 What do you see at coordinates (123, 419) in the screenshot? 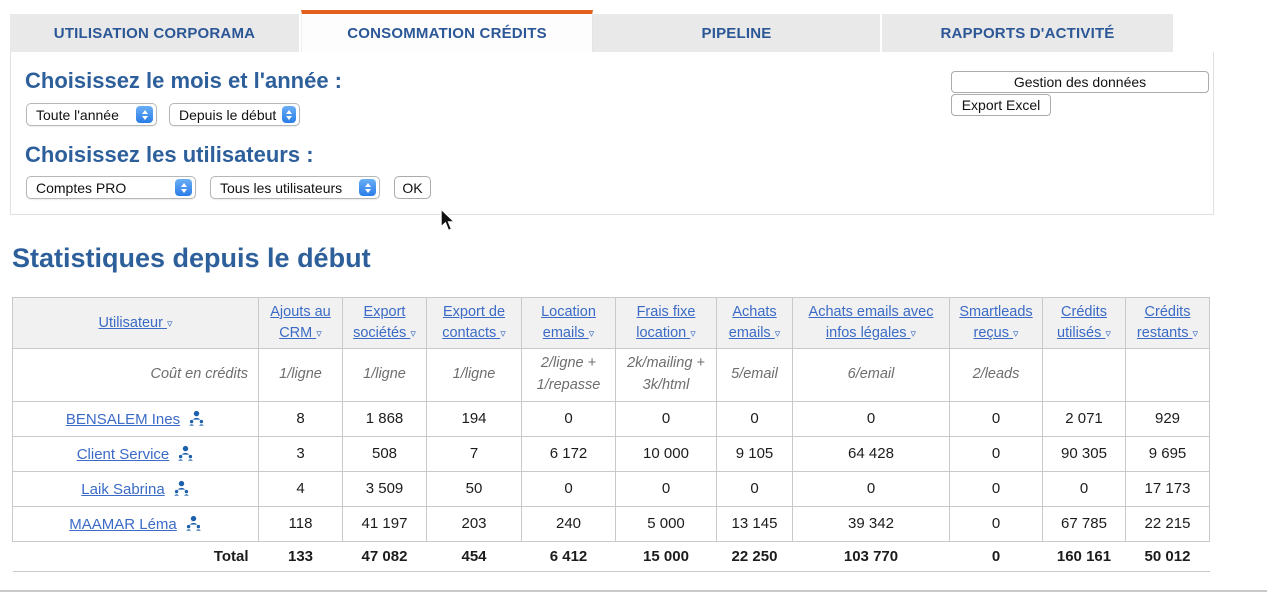
I see `user-link-bensalem-ines: BENSALEM Ines` at bounding box center [123, 419].